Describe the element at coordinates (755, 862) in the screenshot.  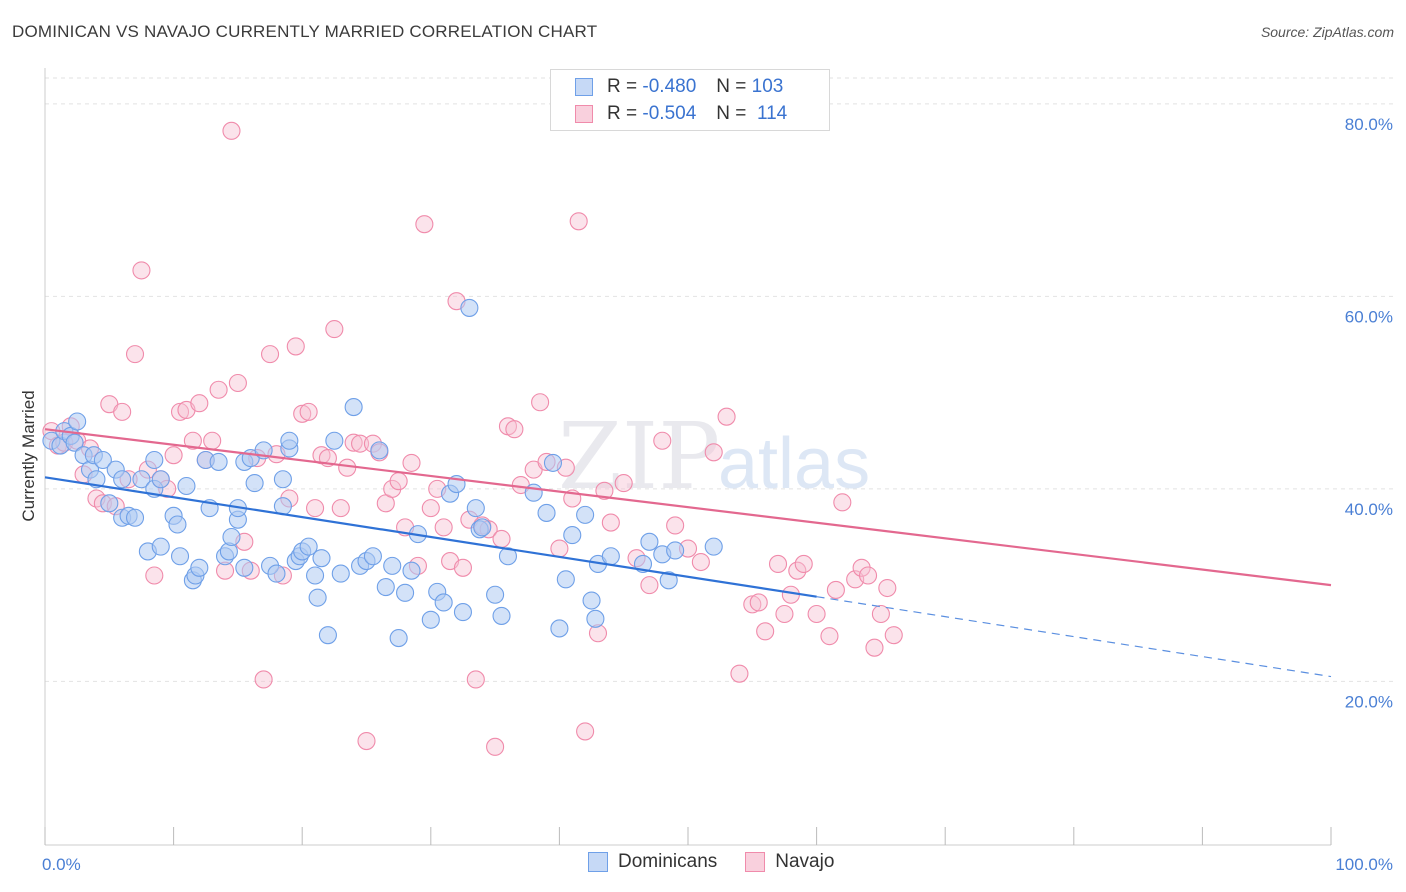
I see `series-swatch-navajo` at that location.